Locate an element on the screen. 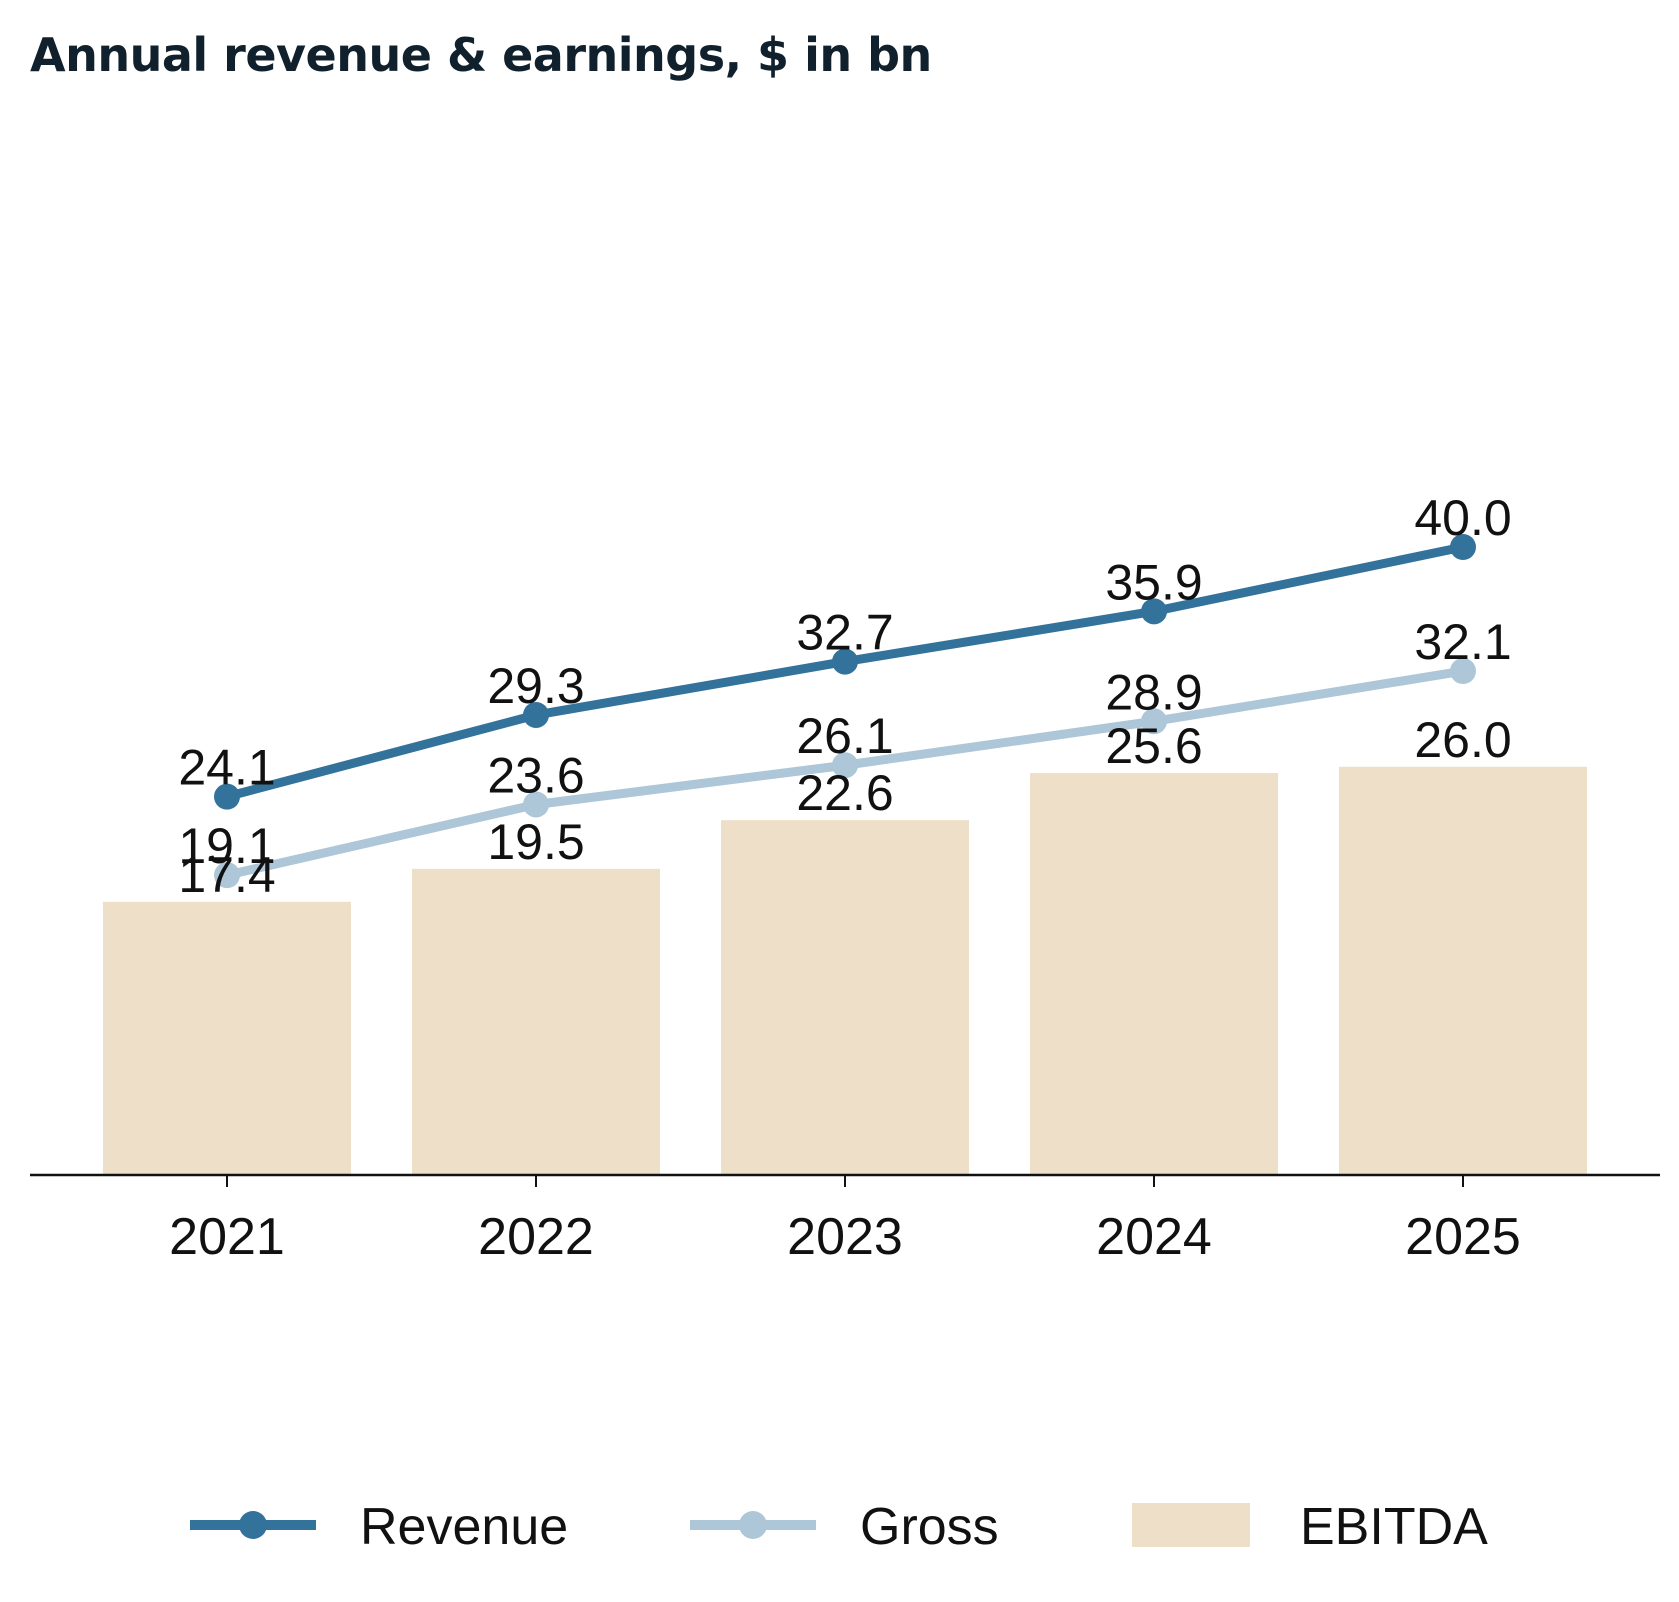 Image resolution: width=1679 pixels, height=1602 pixels. ebitda-bar-2023 is located at coordinates (845, 997).